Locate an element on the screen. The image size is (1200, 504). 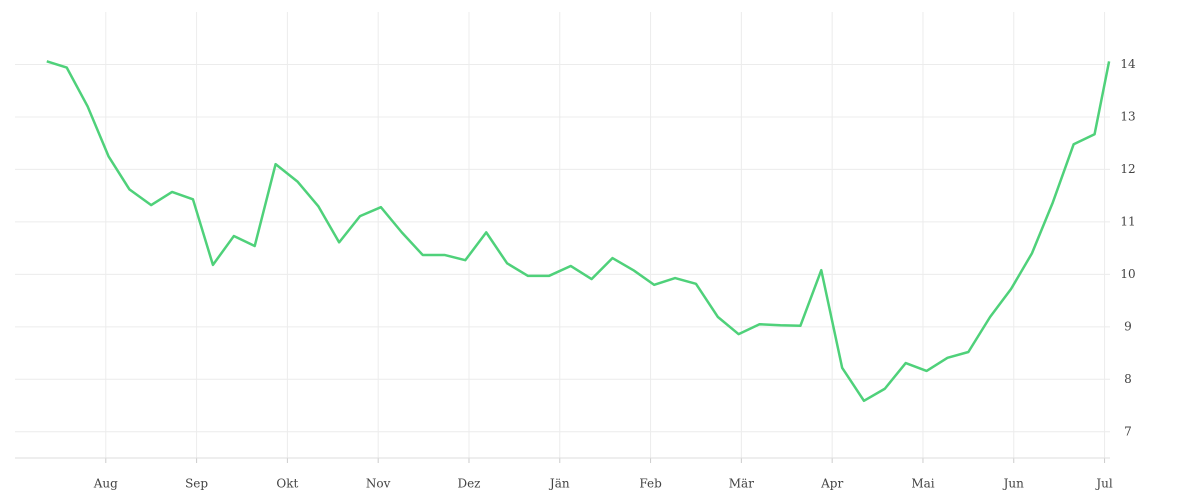
y-tick-label: 14 is located at coordinates (1128, 64).